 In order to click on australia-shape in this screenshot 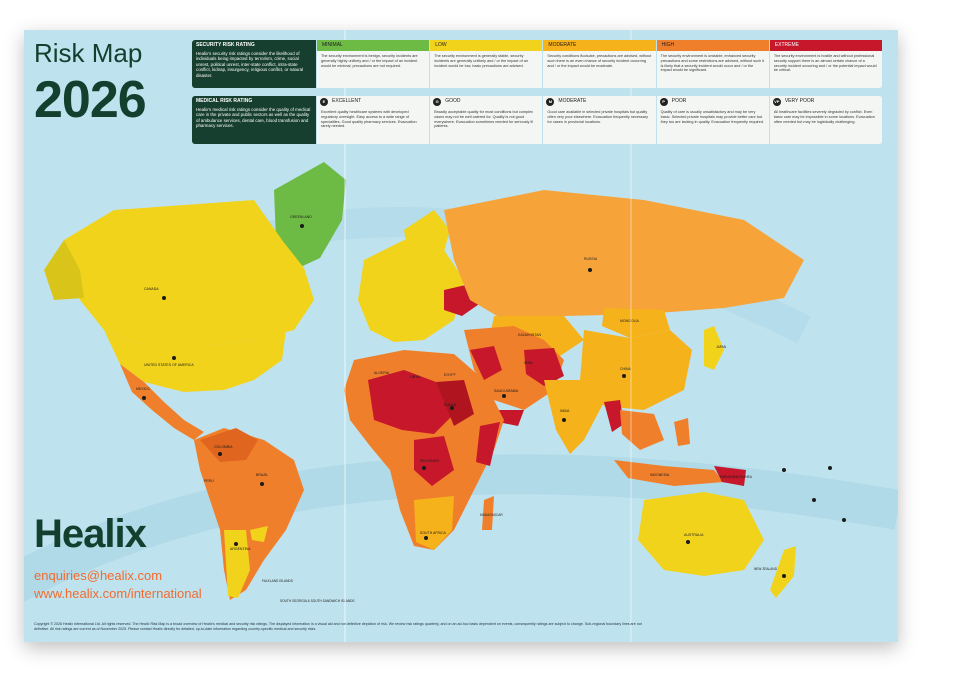, I will do `click(701, 534)`.